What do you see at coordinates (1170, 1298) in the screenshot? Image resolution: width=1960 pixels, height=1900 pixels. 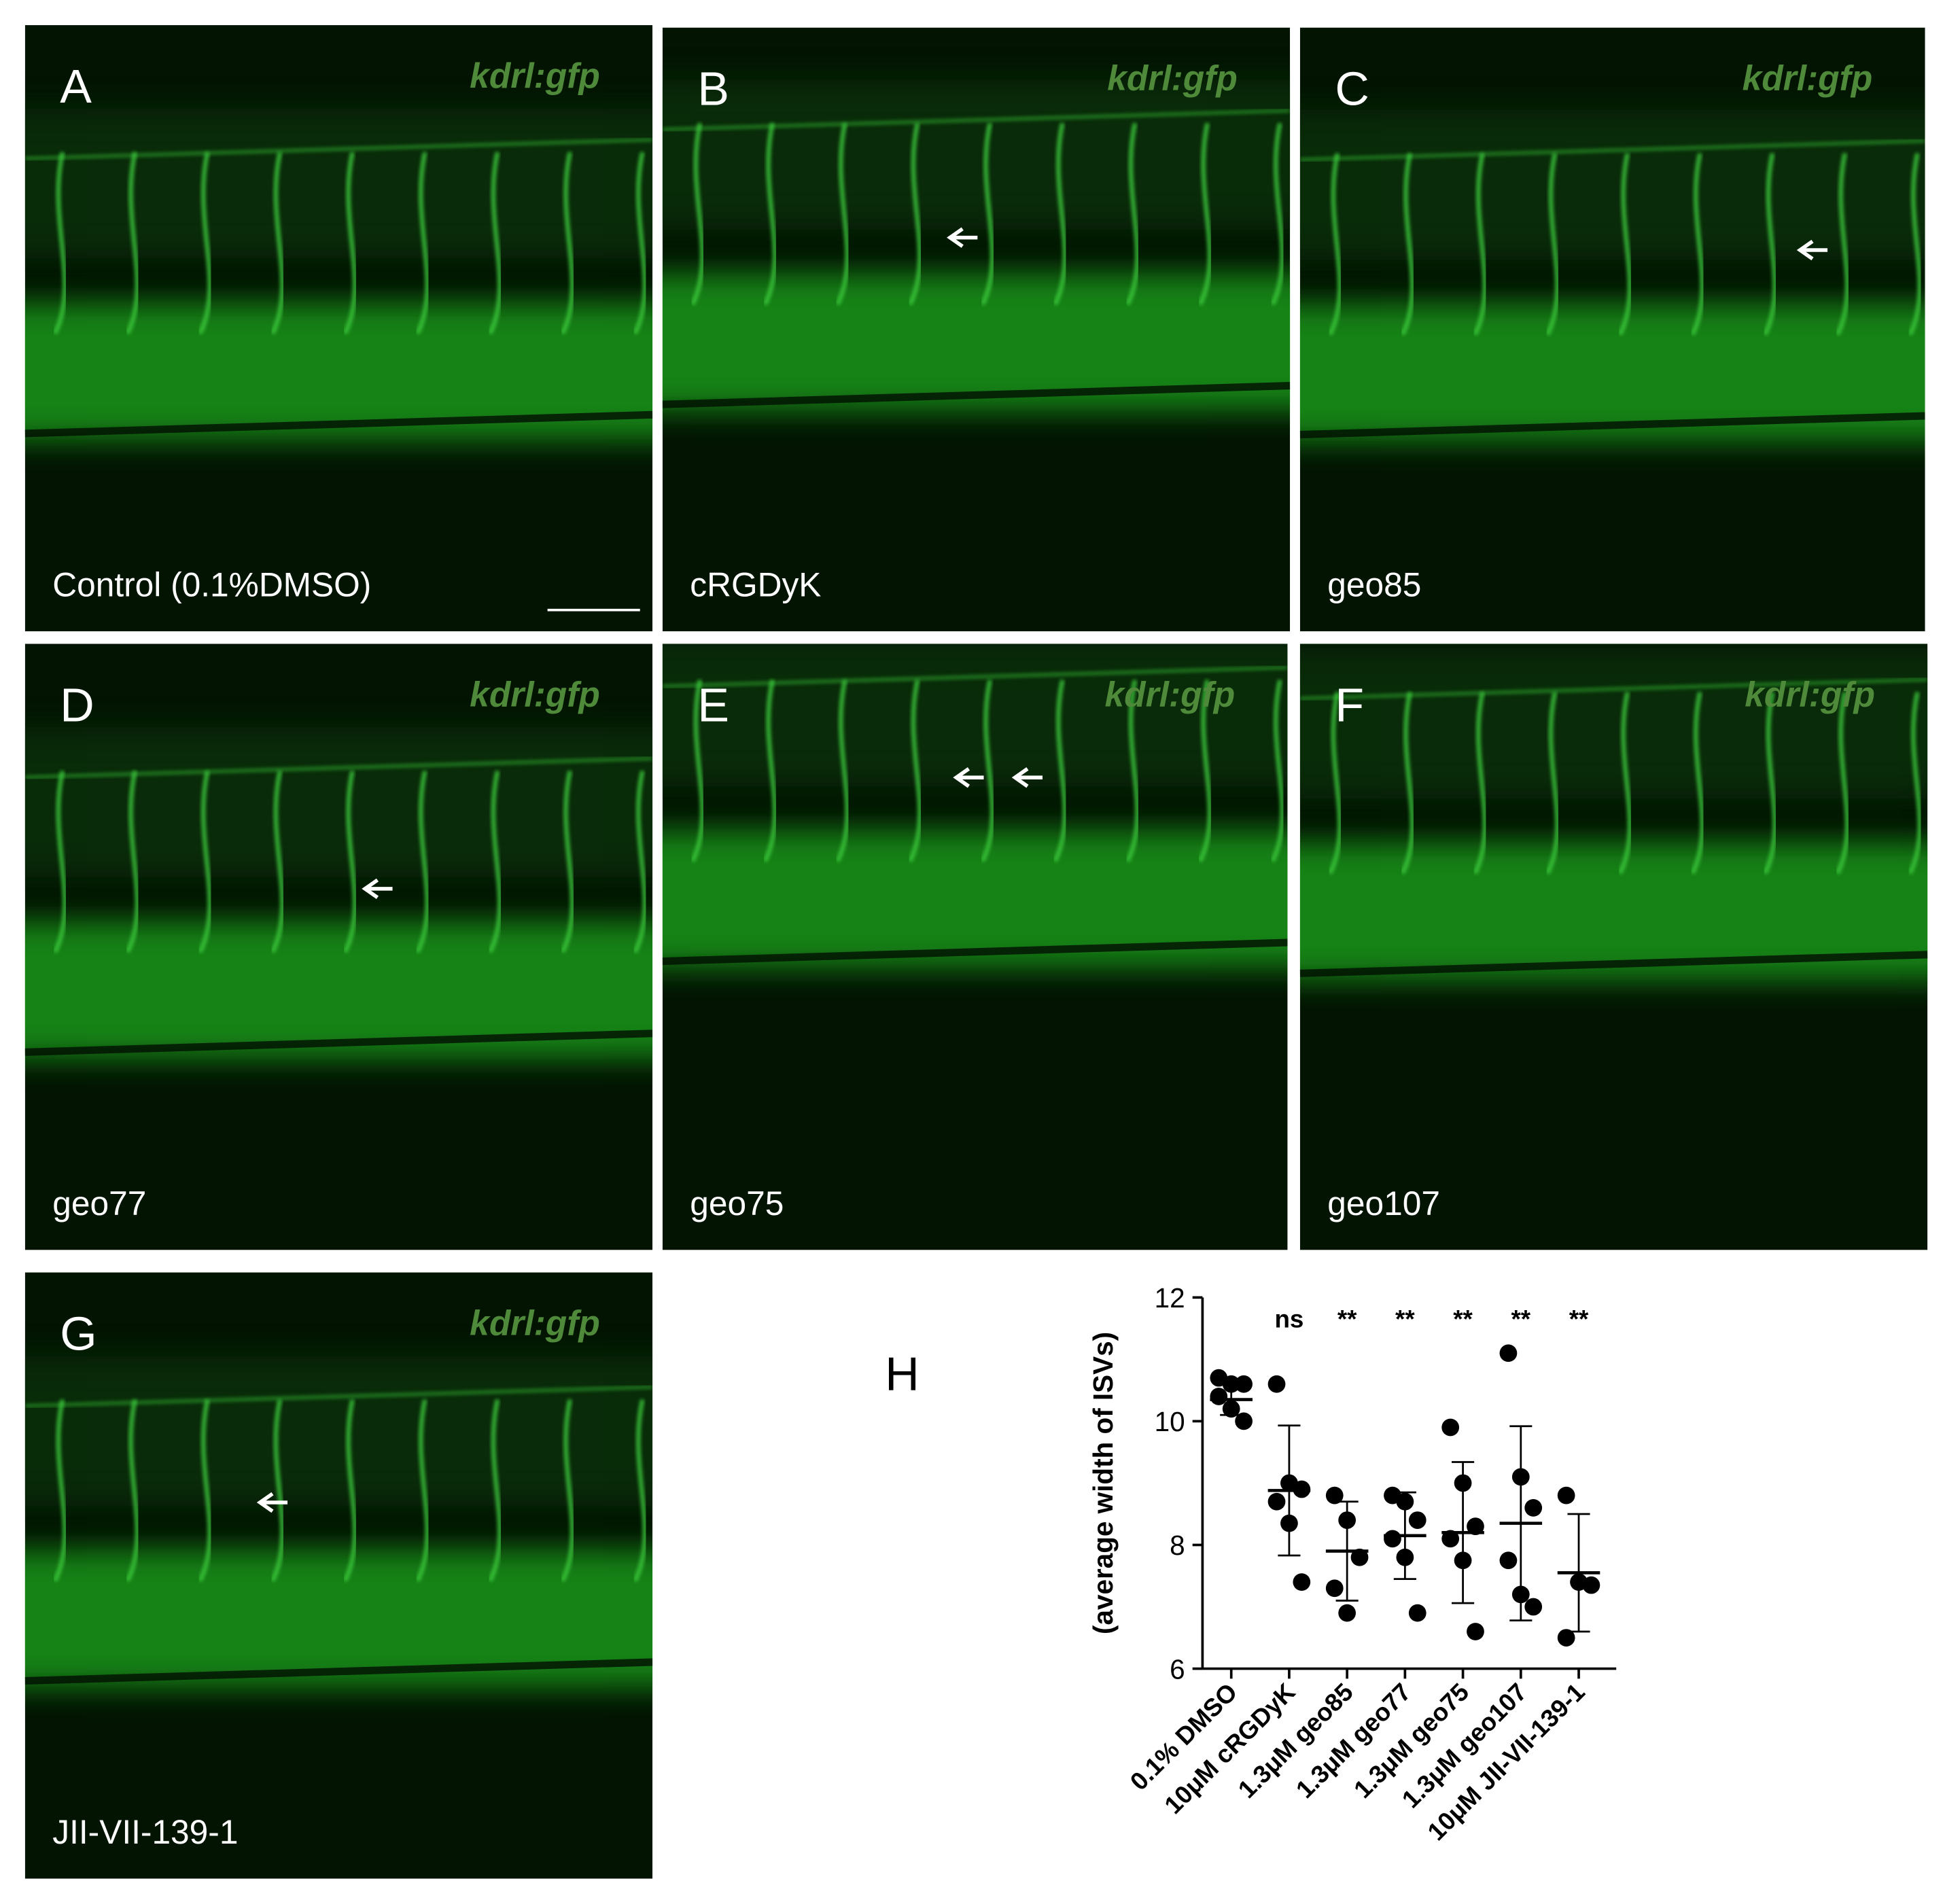 I see `y-tick-label: 12` at bounding box center [1170, 1298].